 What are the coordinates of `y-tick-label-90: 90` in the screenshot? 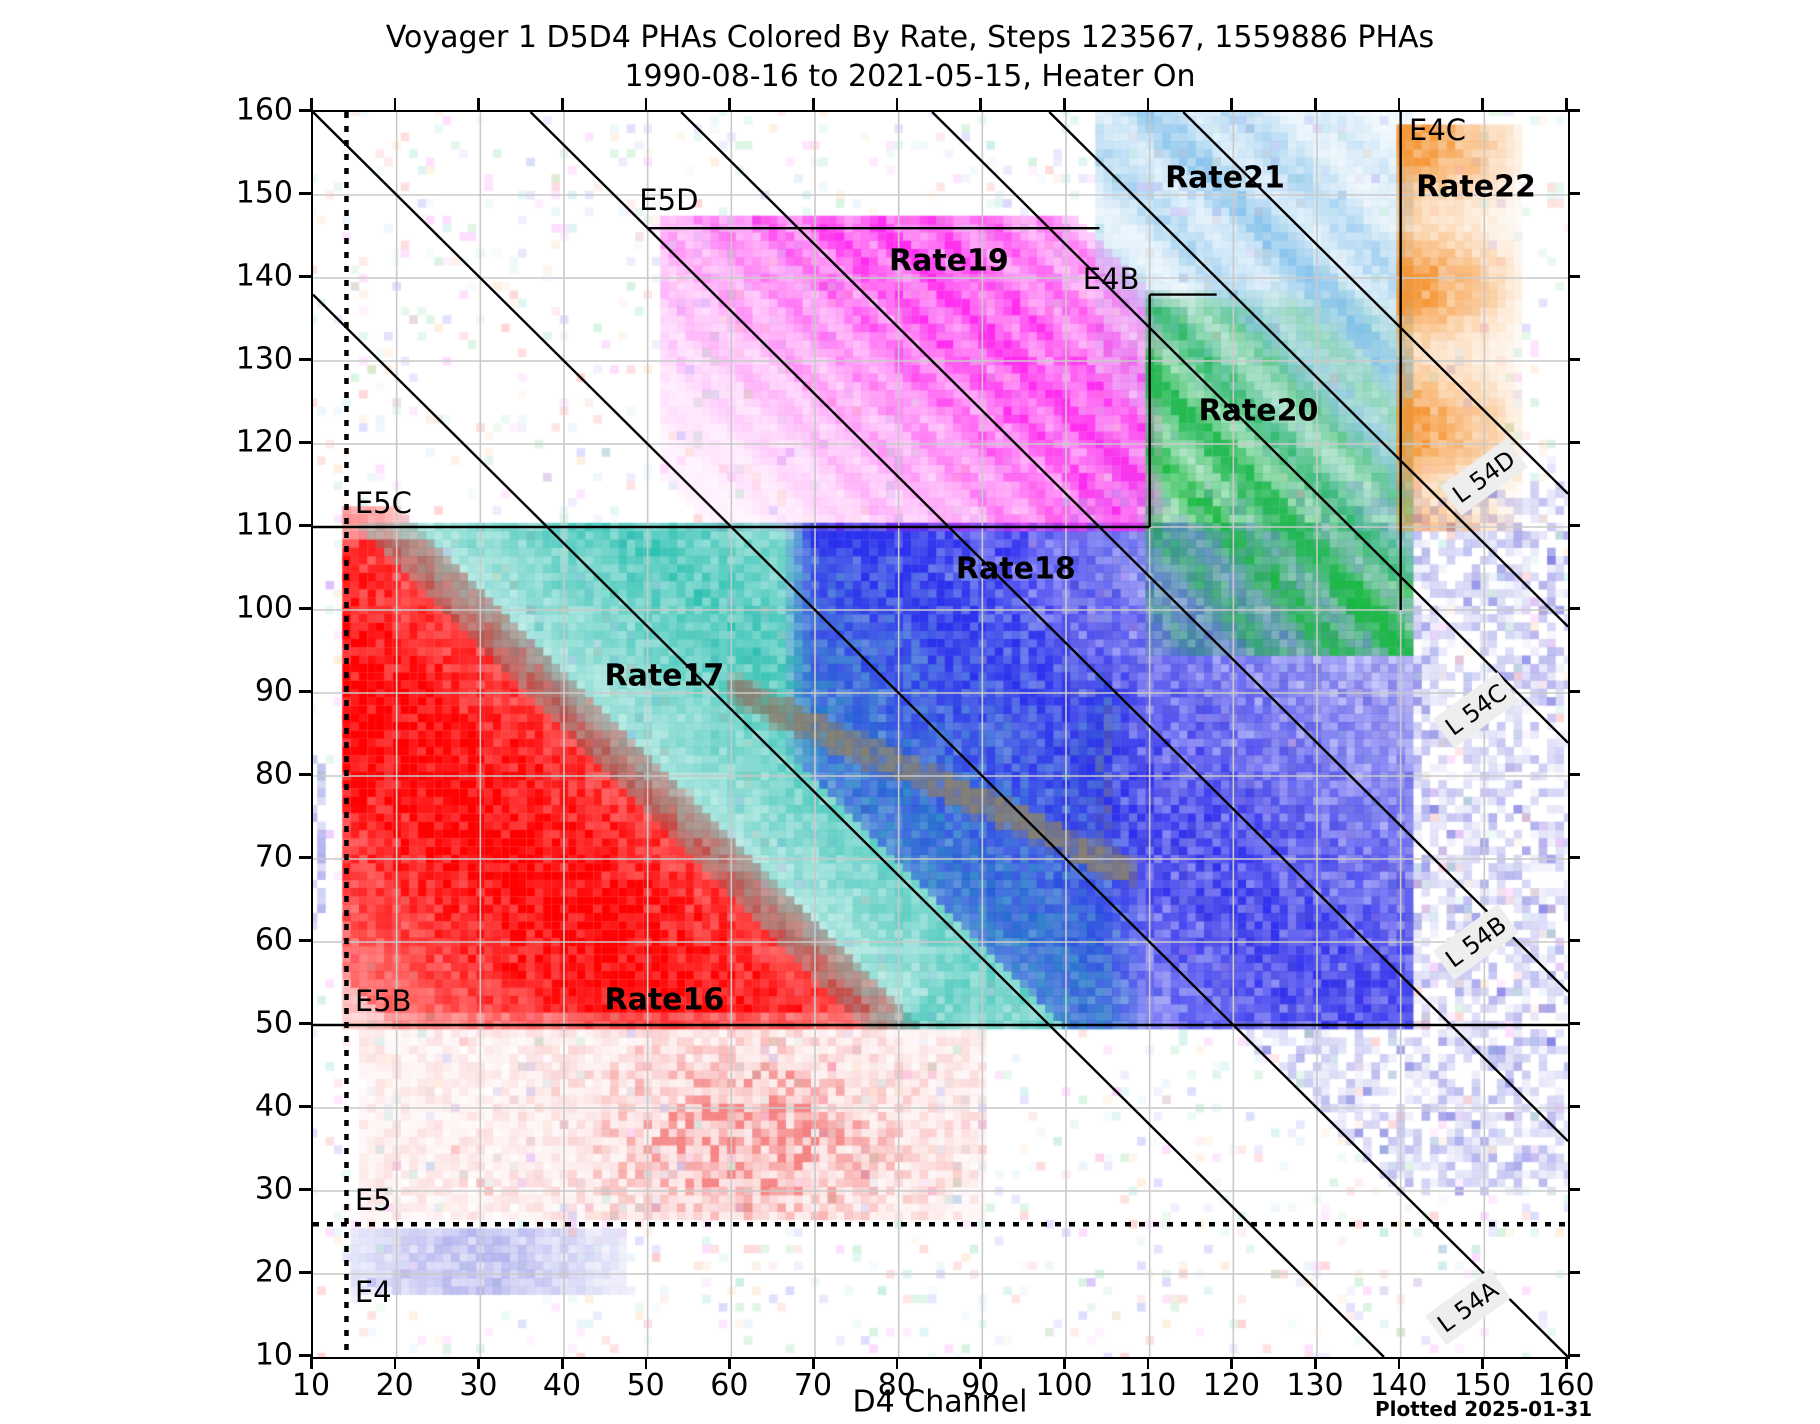 It's located at (273, 691).